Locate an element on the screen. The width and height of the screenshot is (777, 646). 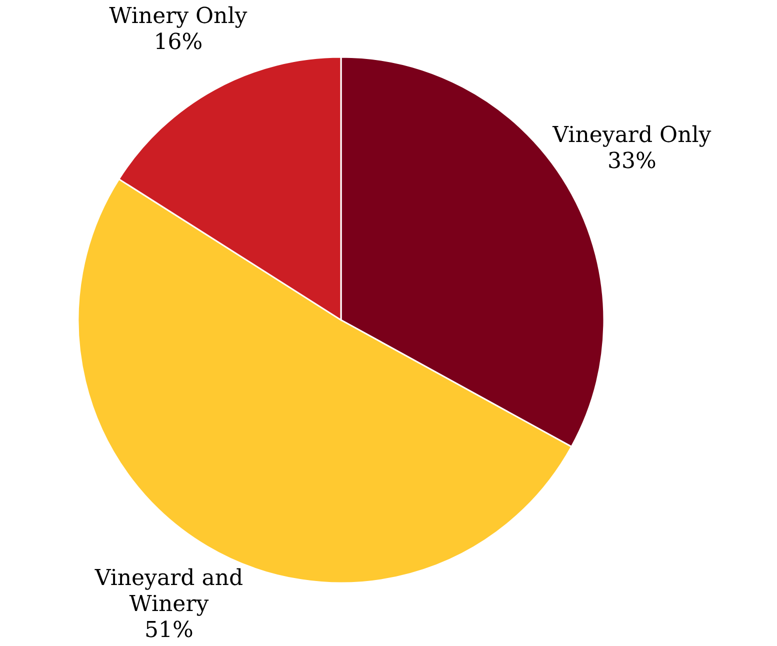
slice-label: Winery Only is located at coordinates (178, 16).